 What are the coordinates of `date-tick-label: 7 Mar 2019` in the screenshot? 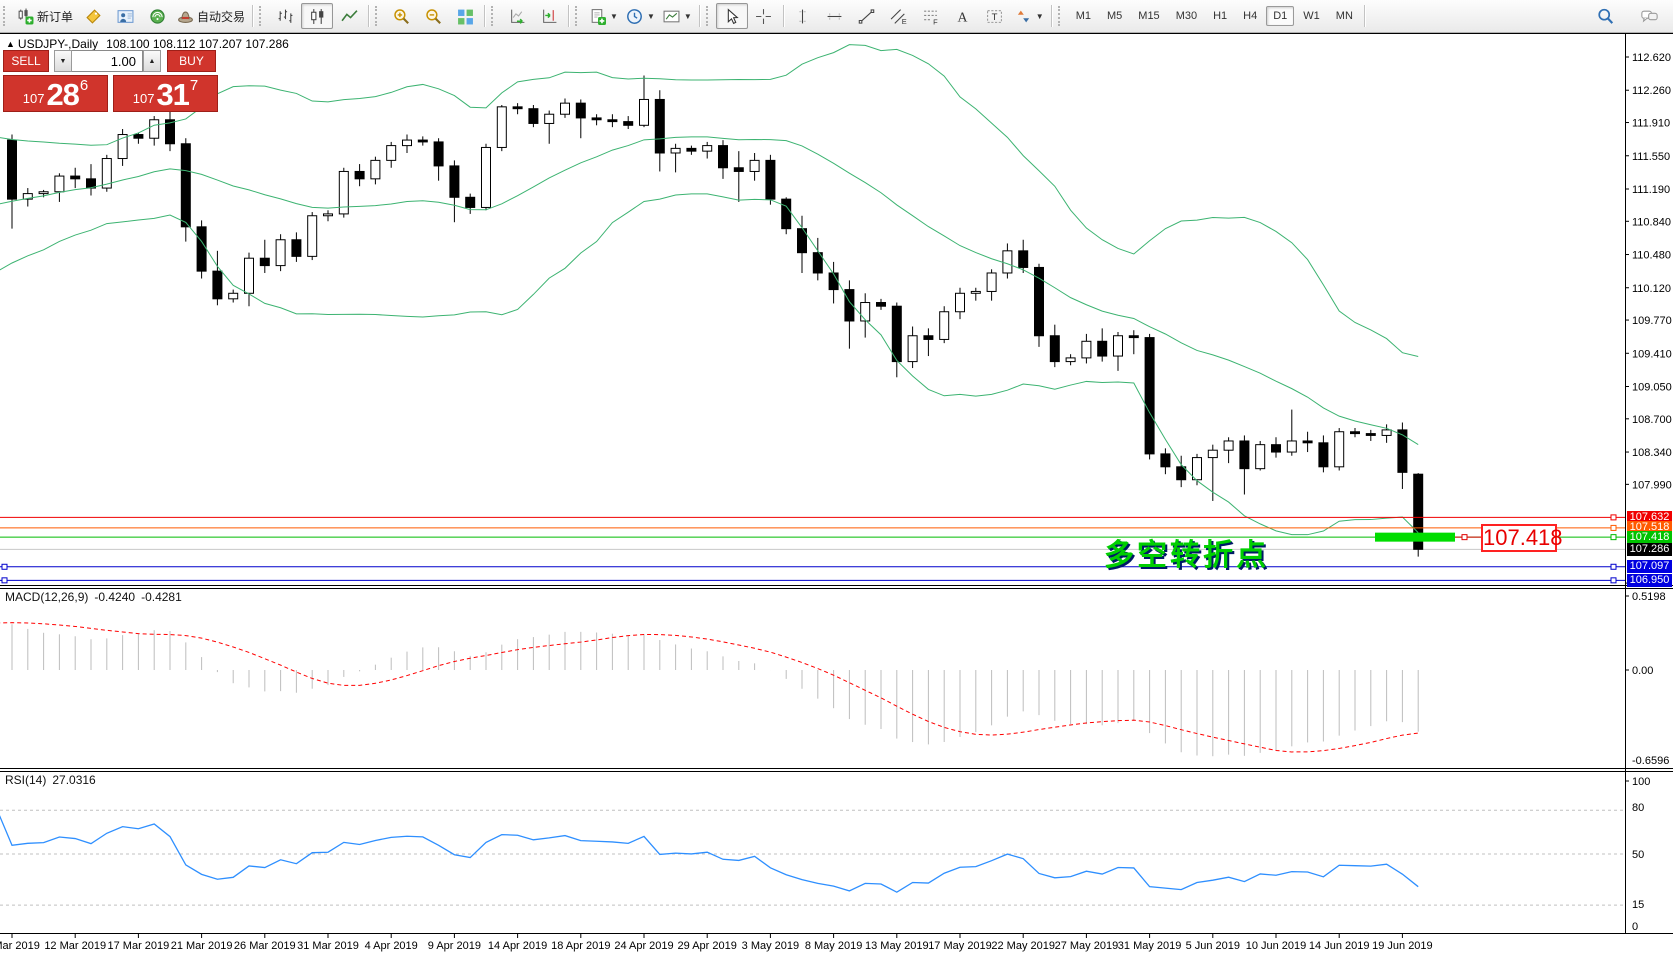 It's located at (20, 946).